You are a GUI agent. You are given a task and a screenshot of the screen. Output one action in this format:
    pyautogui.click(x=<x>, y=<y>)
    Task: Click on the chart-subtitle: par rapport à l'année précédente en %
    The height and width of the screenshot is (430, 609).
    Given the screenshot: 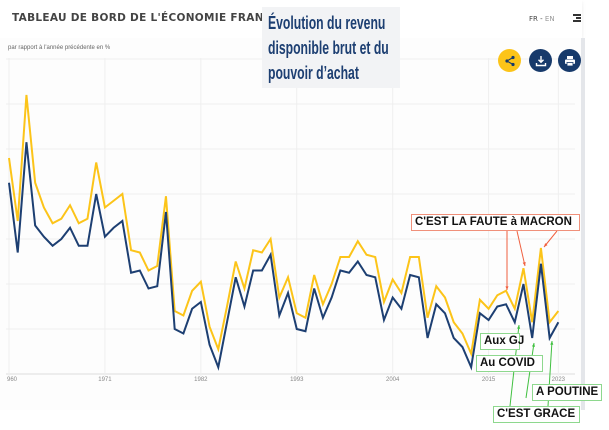 What is the action you would take?
    pyautogui.click(x=59, y=48)
    